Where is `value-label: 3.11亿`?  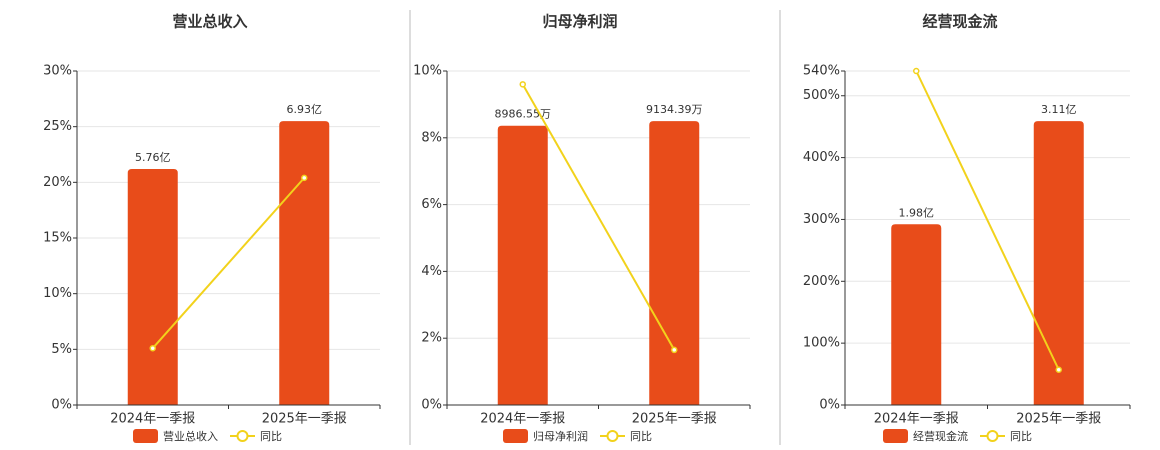 value-label: 3.11亿 is located at coordinates (1059, 109).